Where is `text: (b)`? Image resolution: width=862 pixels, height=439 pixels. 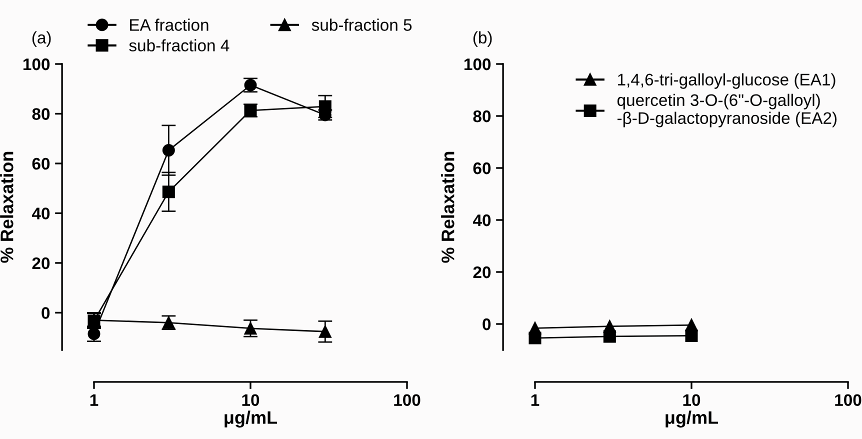
text: (b) is located at coordinates (482, 39).